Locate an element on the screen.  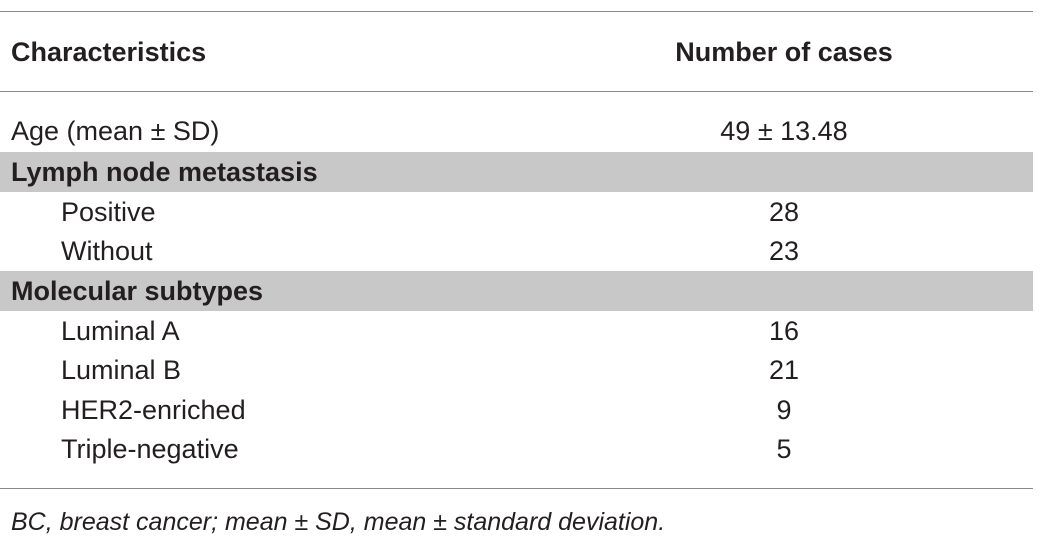
row-label: Without is located at coordinates (107, 251).